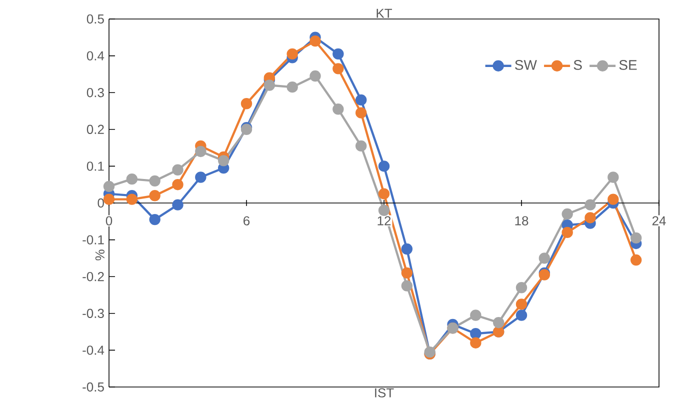 This screenshot has width=681, height=406. I want to click on y-tick-label: 0.3, so click(95, 93).